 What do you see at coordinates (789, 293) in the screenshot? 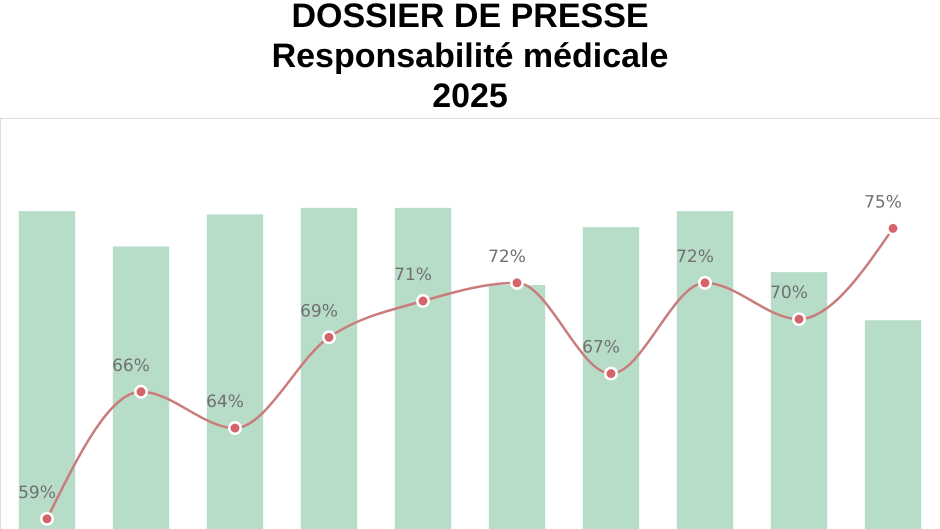
I see `data-label: 70%` at bounding box center [789, 293].